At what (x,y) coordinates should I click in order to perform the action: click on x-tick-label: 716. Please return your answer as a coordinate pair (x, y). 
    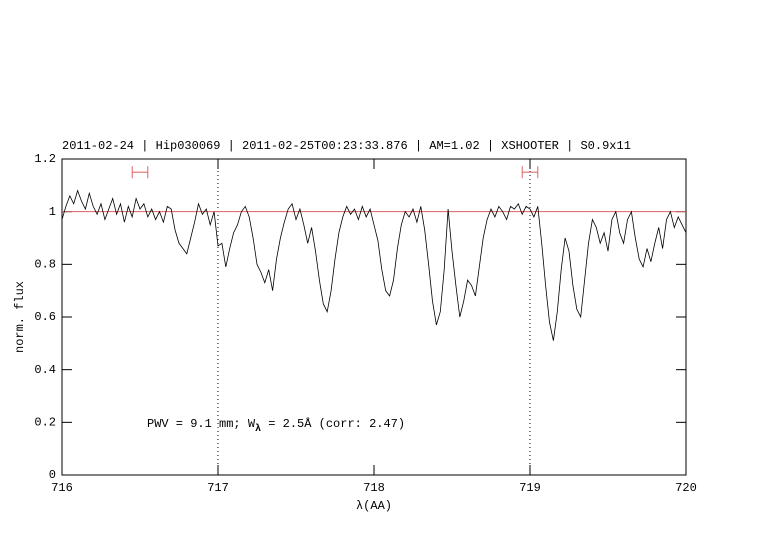
    Looking at the image, I should click on (62, 488).